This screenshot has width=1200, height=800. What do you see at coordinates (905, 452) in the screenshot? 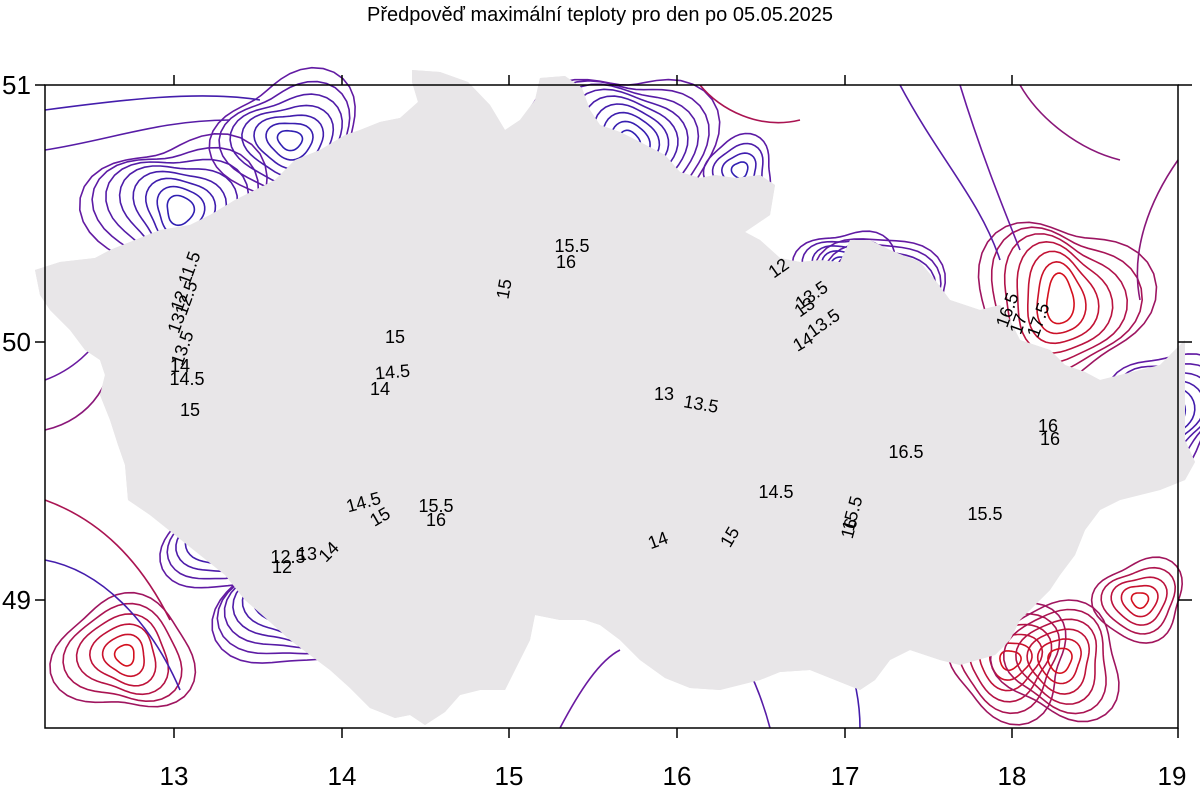
I see `contour-label: 16.5` at bounding box center [905, 452].